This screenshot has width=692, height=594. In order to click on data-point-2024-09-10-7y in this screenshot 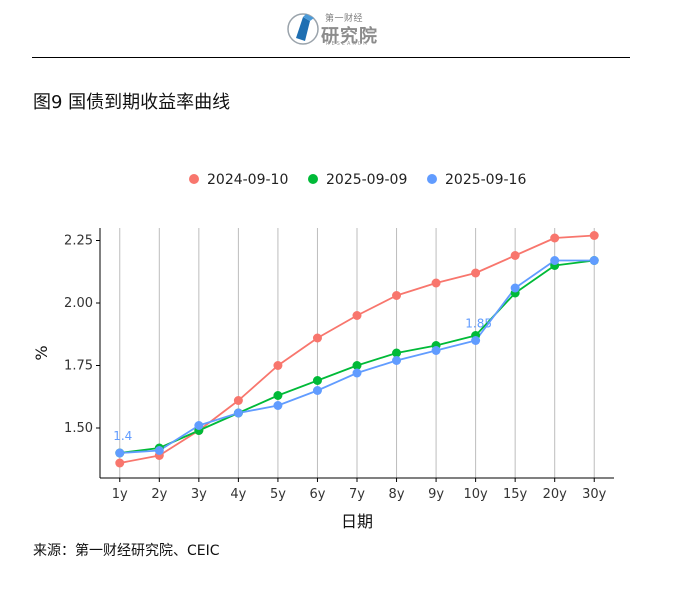, I will do `click(357, 315)`.